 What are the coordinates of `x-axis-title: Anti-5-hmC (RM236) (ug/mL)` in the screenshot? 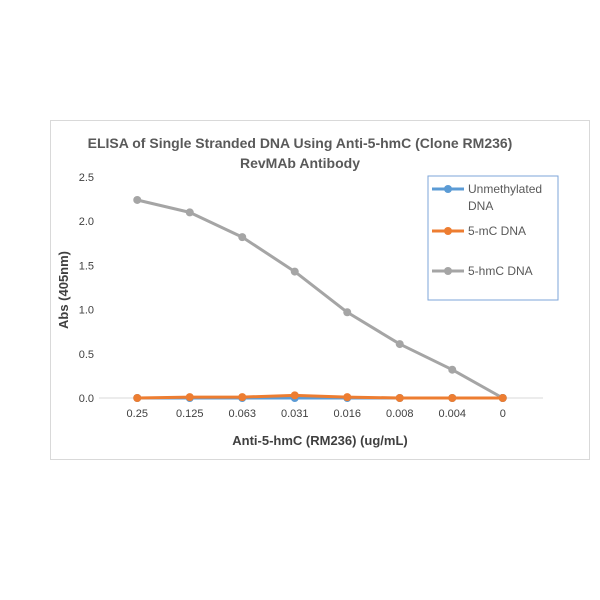 It's located at (320, 440).